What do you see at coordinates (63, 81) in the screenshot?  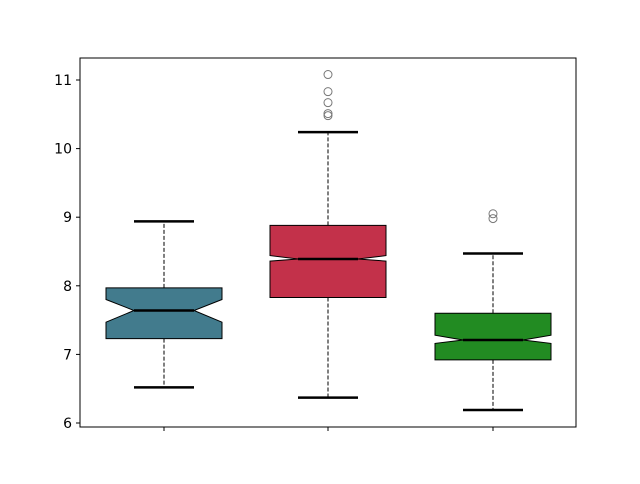 I see `y-tick-label: 11` at bounding box center [63, 81].